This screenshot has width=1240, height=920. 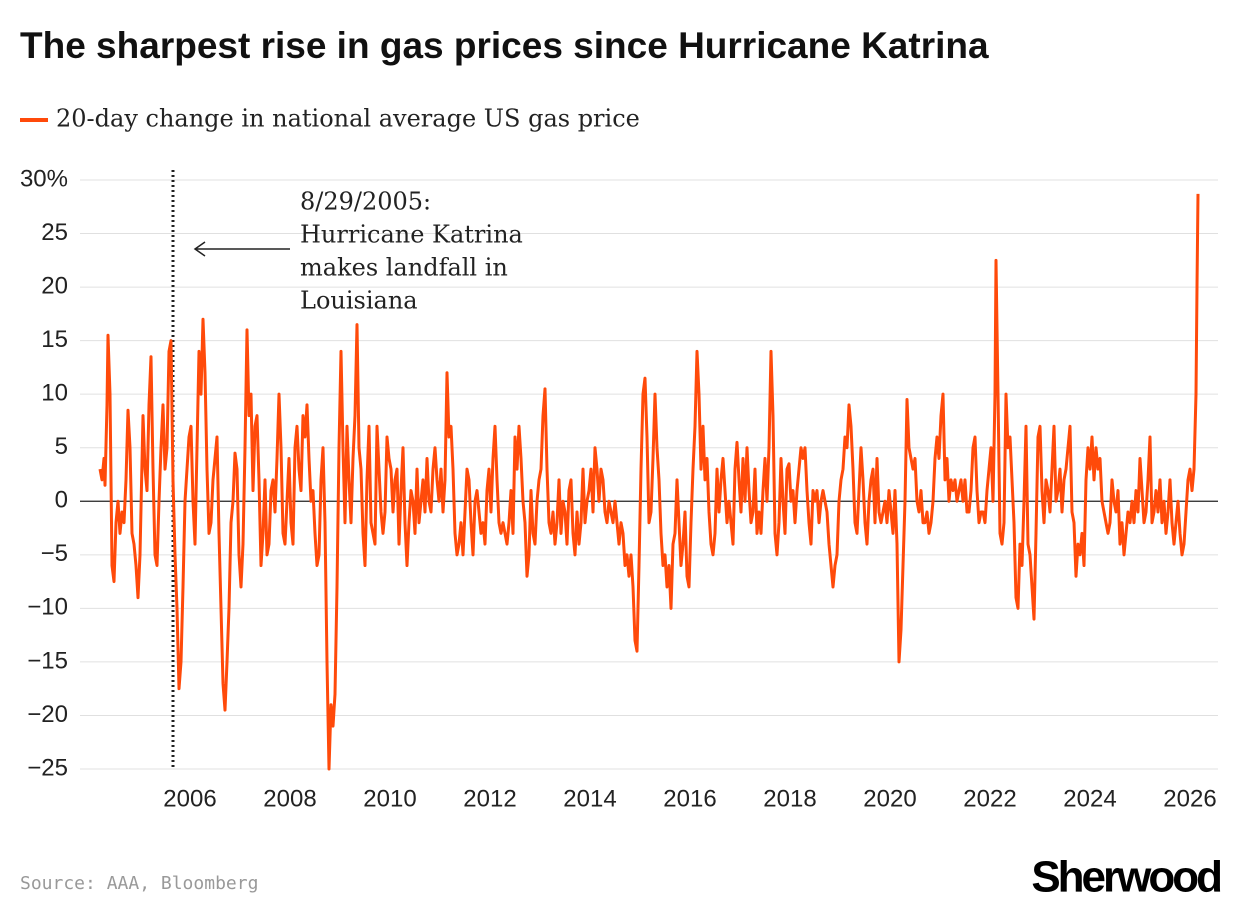 I want to click on annotation-text: 8/29/2005:, so click(x=365, y=202).